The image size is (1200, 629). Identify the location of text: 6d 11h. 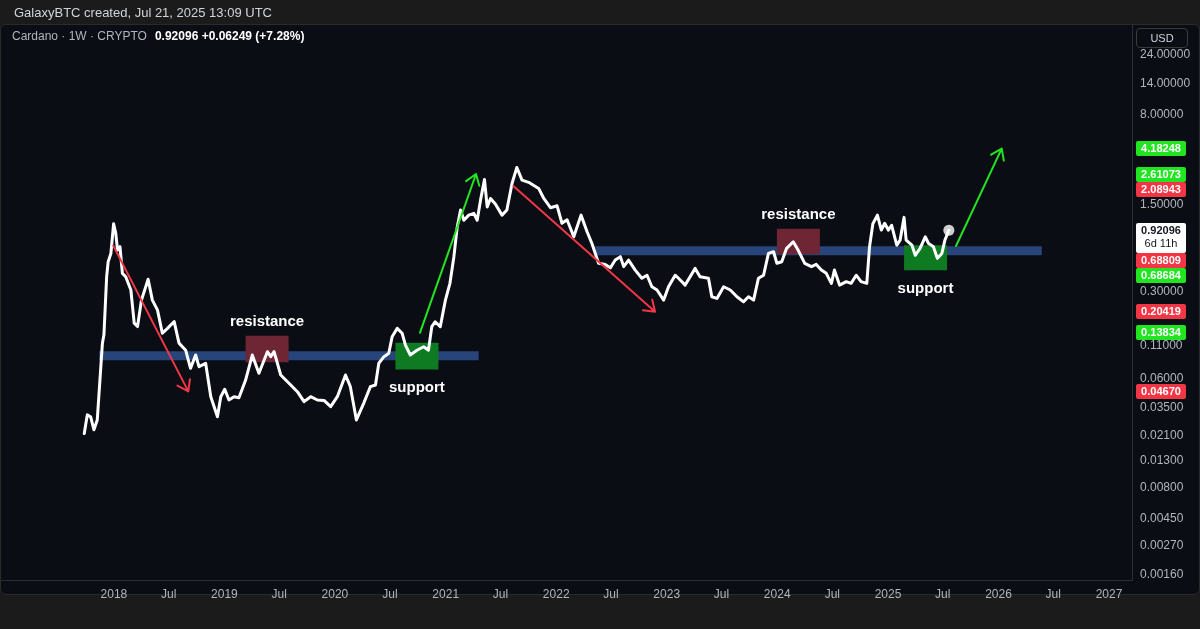
(1161, 243).